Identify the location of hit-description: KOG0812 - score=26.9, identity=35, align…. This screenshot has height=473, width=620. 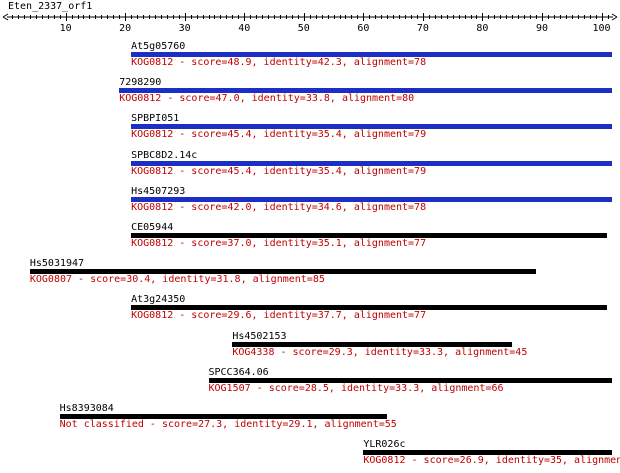
(491, 461).